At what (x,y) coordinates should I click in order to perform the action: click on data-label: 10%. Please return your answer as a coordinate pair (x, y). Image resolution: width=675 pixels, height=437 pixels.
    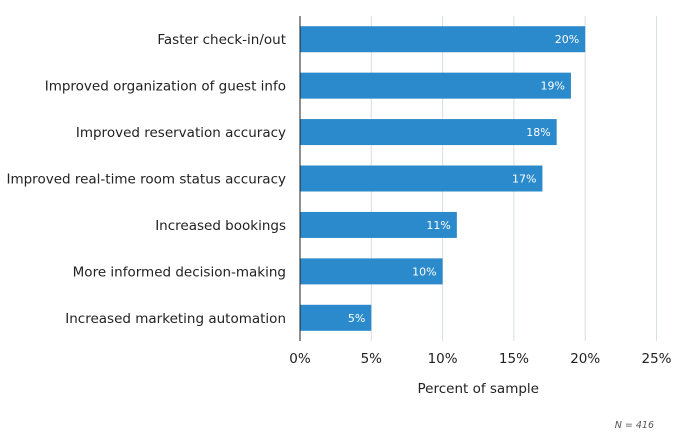
    Looking at the image, I should click on (424, 271).